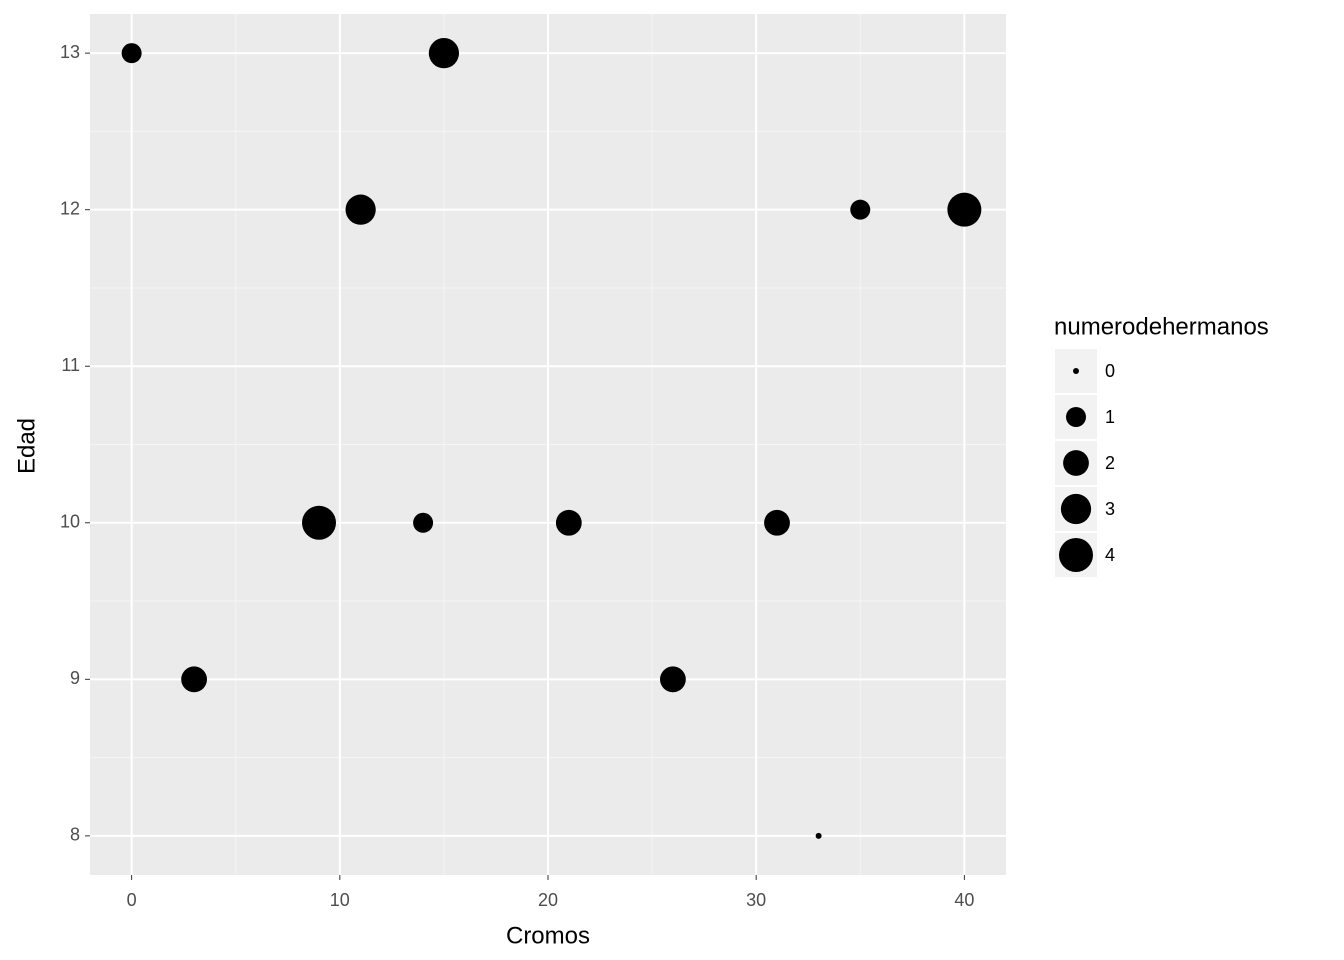  What do you see at coordinates (548, 900) in the screenshot?
I see `x-tick-label: 20` at bounding box center [548, 900].